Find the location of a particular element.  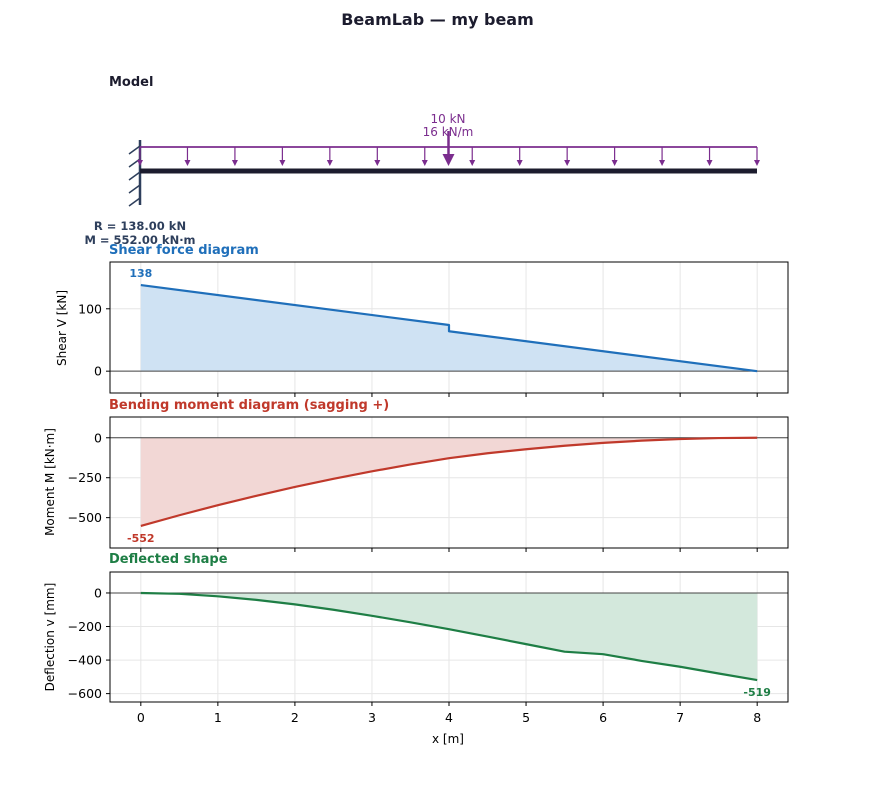

deflection-ytick-label: 0 is located at coordinates (98, 592).